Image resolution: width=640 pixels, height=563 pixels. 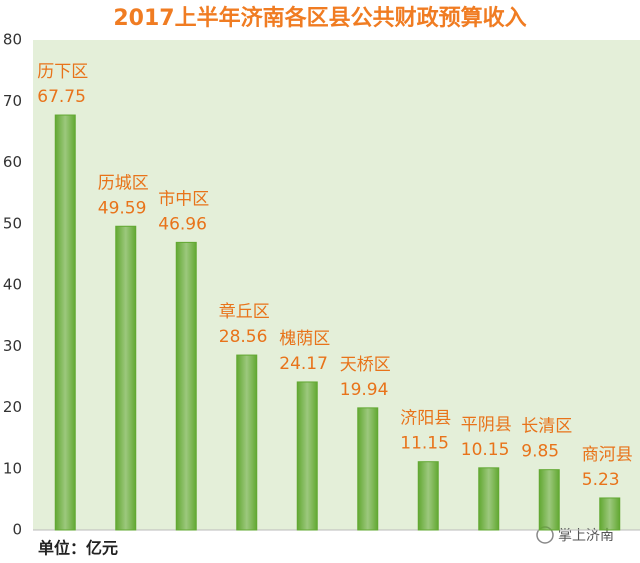 What do you see at coordinates (12, 223) in the screenshot?
I see `y-tick-label: 50` at bounding box center [12, 223].